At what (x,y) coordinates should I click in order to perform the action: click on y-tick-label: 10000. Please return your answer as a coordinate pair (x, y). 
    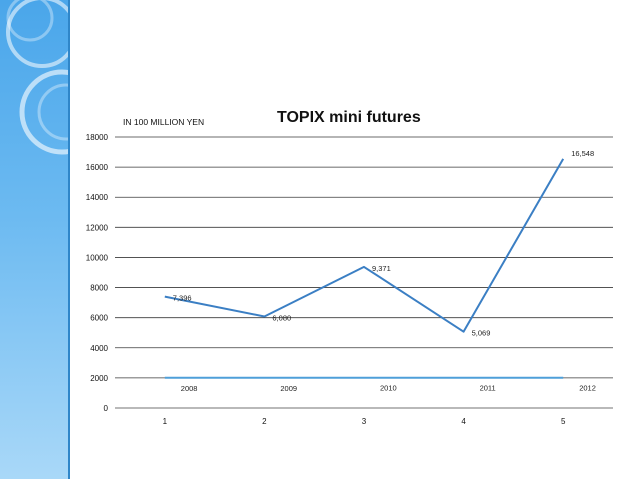
    Looking at the image, I should click on (97, 257).